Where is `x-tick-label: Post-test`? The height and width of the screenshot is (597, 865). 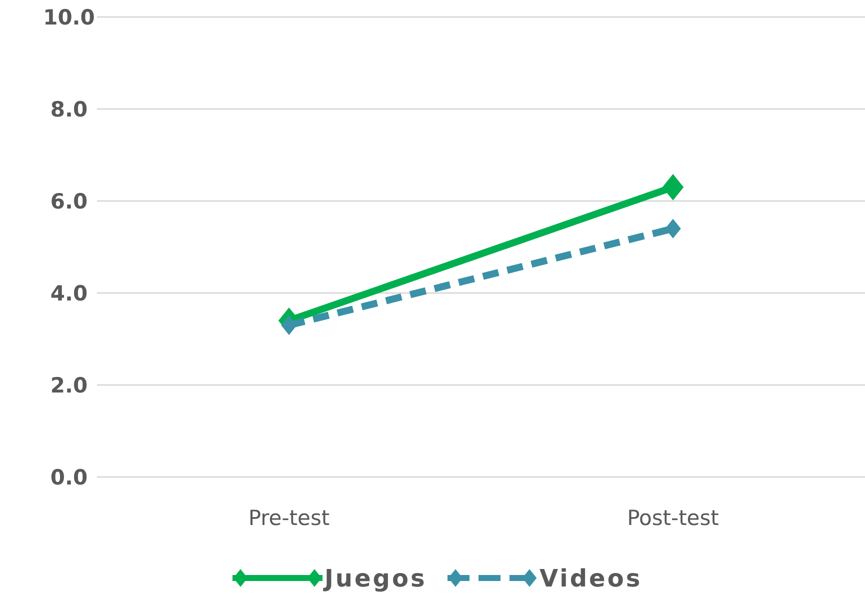
x-tick-label: Post-test is located at coordinates (673, 518).